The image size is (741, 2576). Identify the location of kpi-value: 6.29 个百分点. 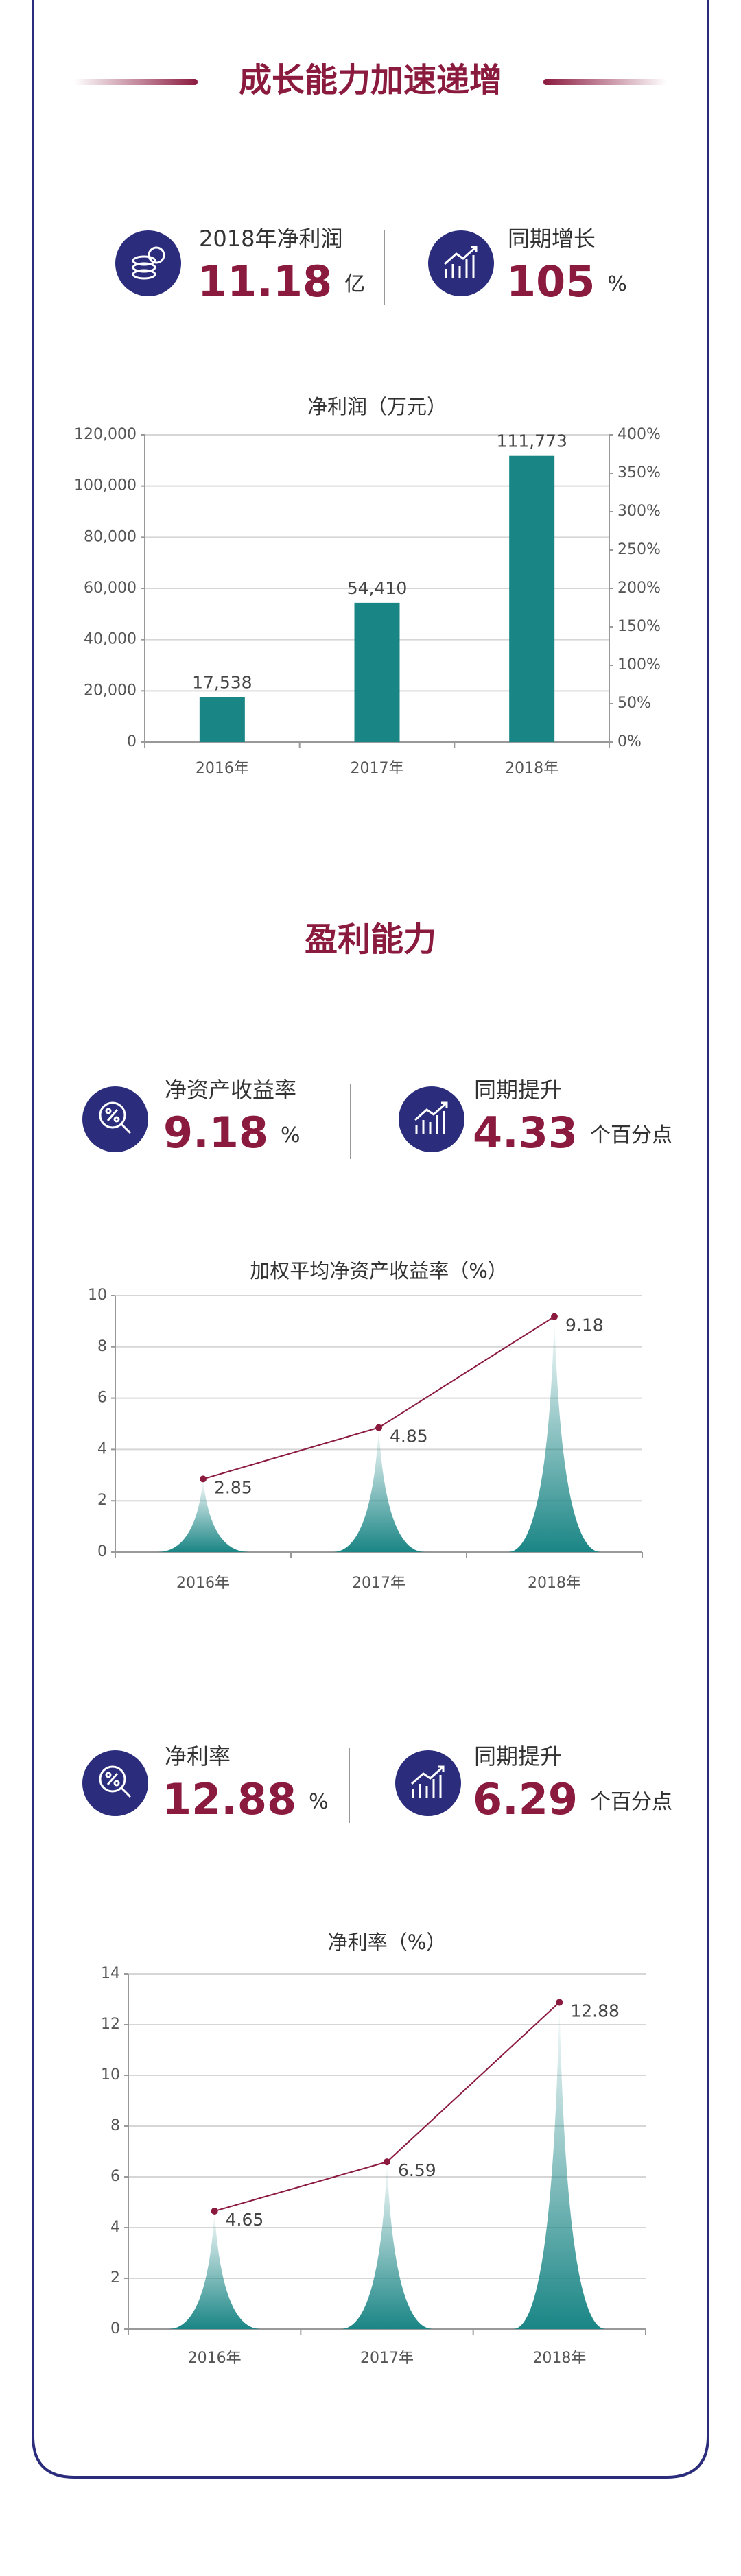
(572, 1799).